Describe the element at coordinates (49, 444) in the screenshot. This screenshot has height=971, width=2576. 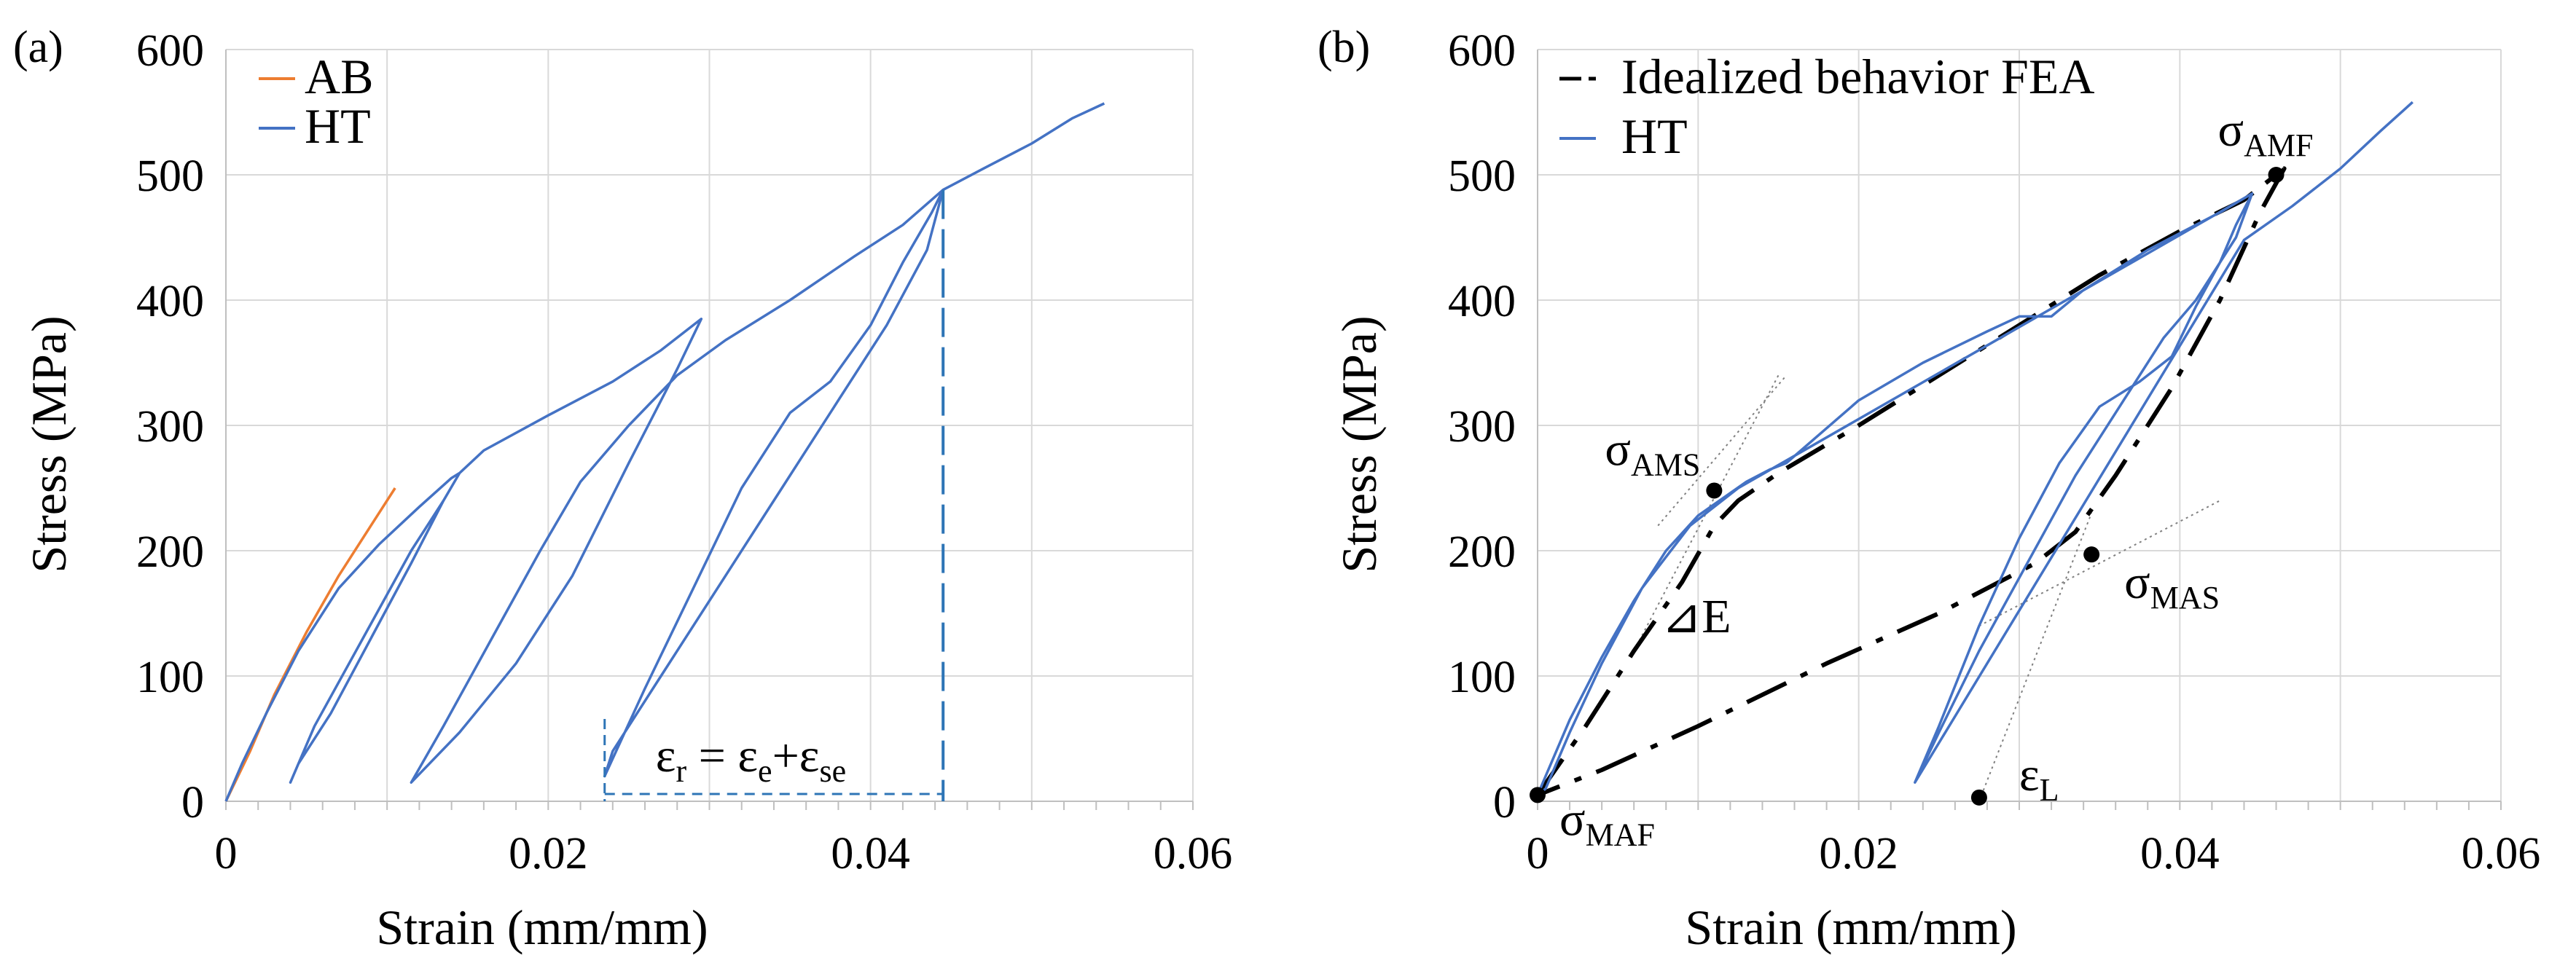
I see `panel-a-y-label: Stress (MPa)` at that location.